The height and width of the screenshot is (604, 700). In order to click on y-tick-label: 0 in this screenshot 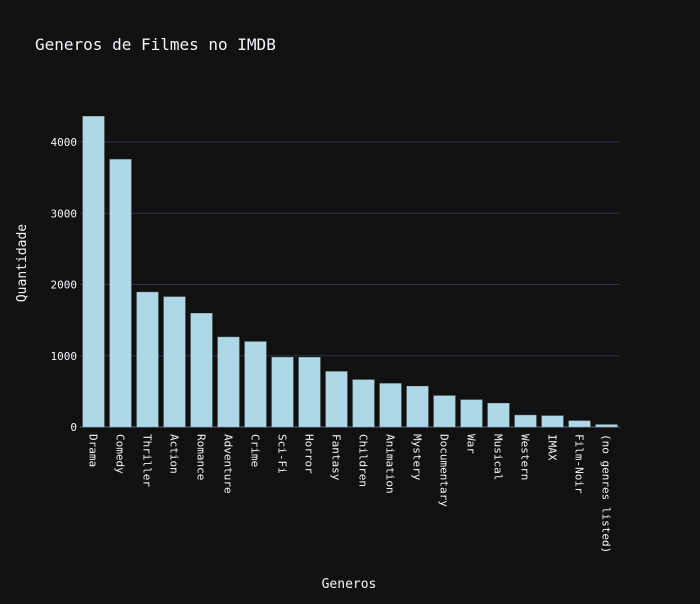, I will do `click(73, 427)`.